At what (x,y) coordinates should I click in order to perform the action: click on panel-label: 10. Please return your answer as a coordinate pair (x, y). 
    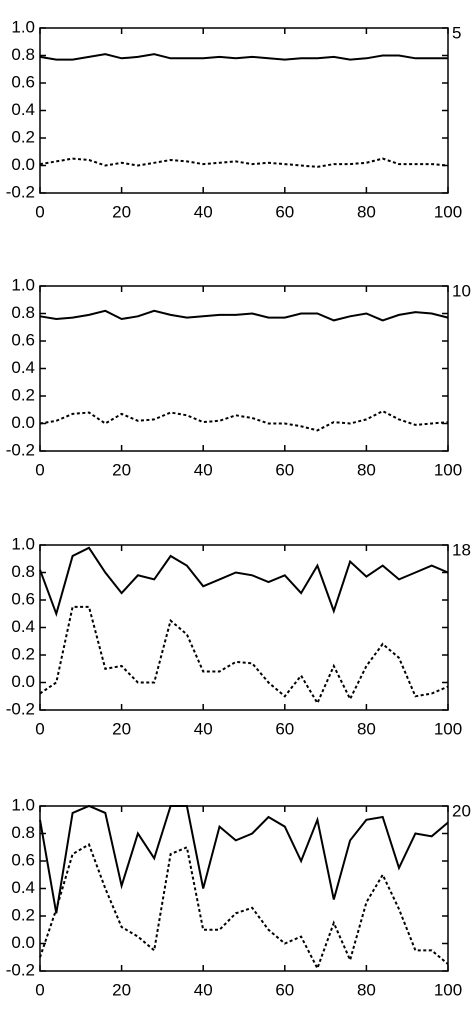
    Looking at the image, I should click on (461, 290).